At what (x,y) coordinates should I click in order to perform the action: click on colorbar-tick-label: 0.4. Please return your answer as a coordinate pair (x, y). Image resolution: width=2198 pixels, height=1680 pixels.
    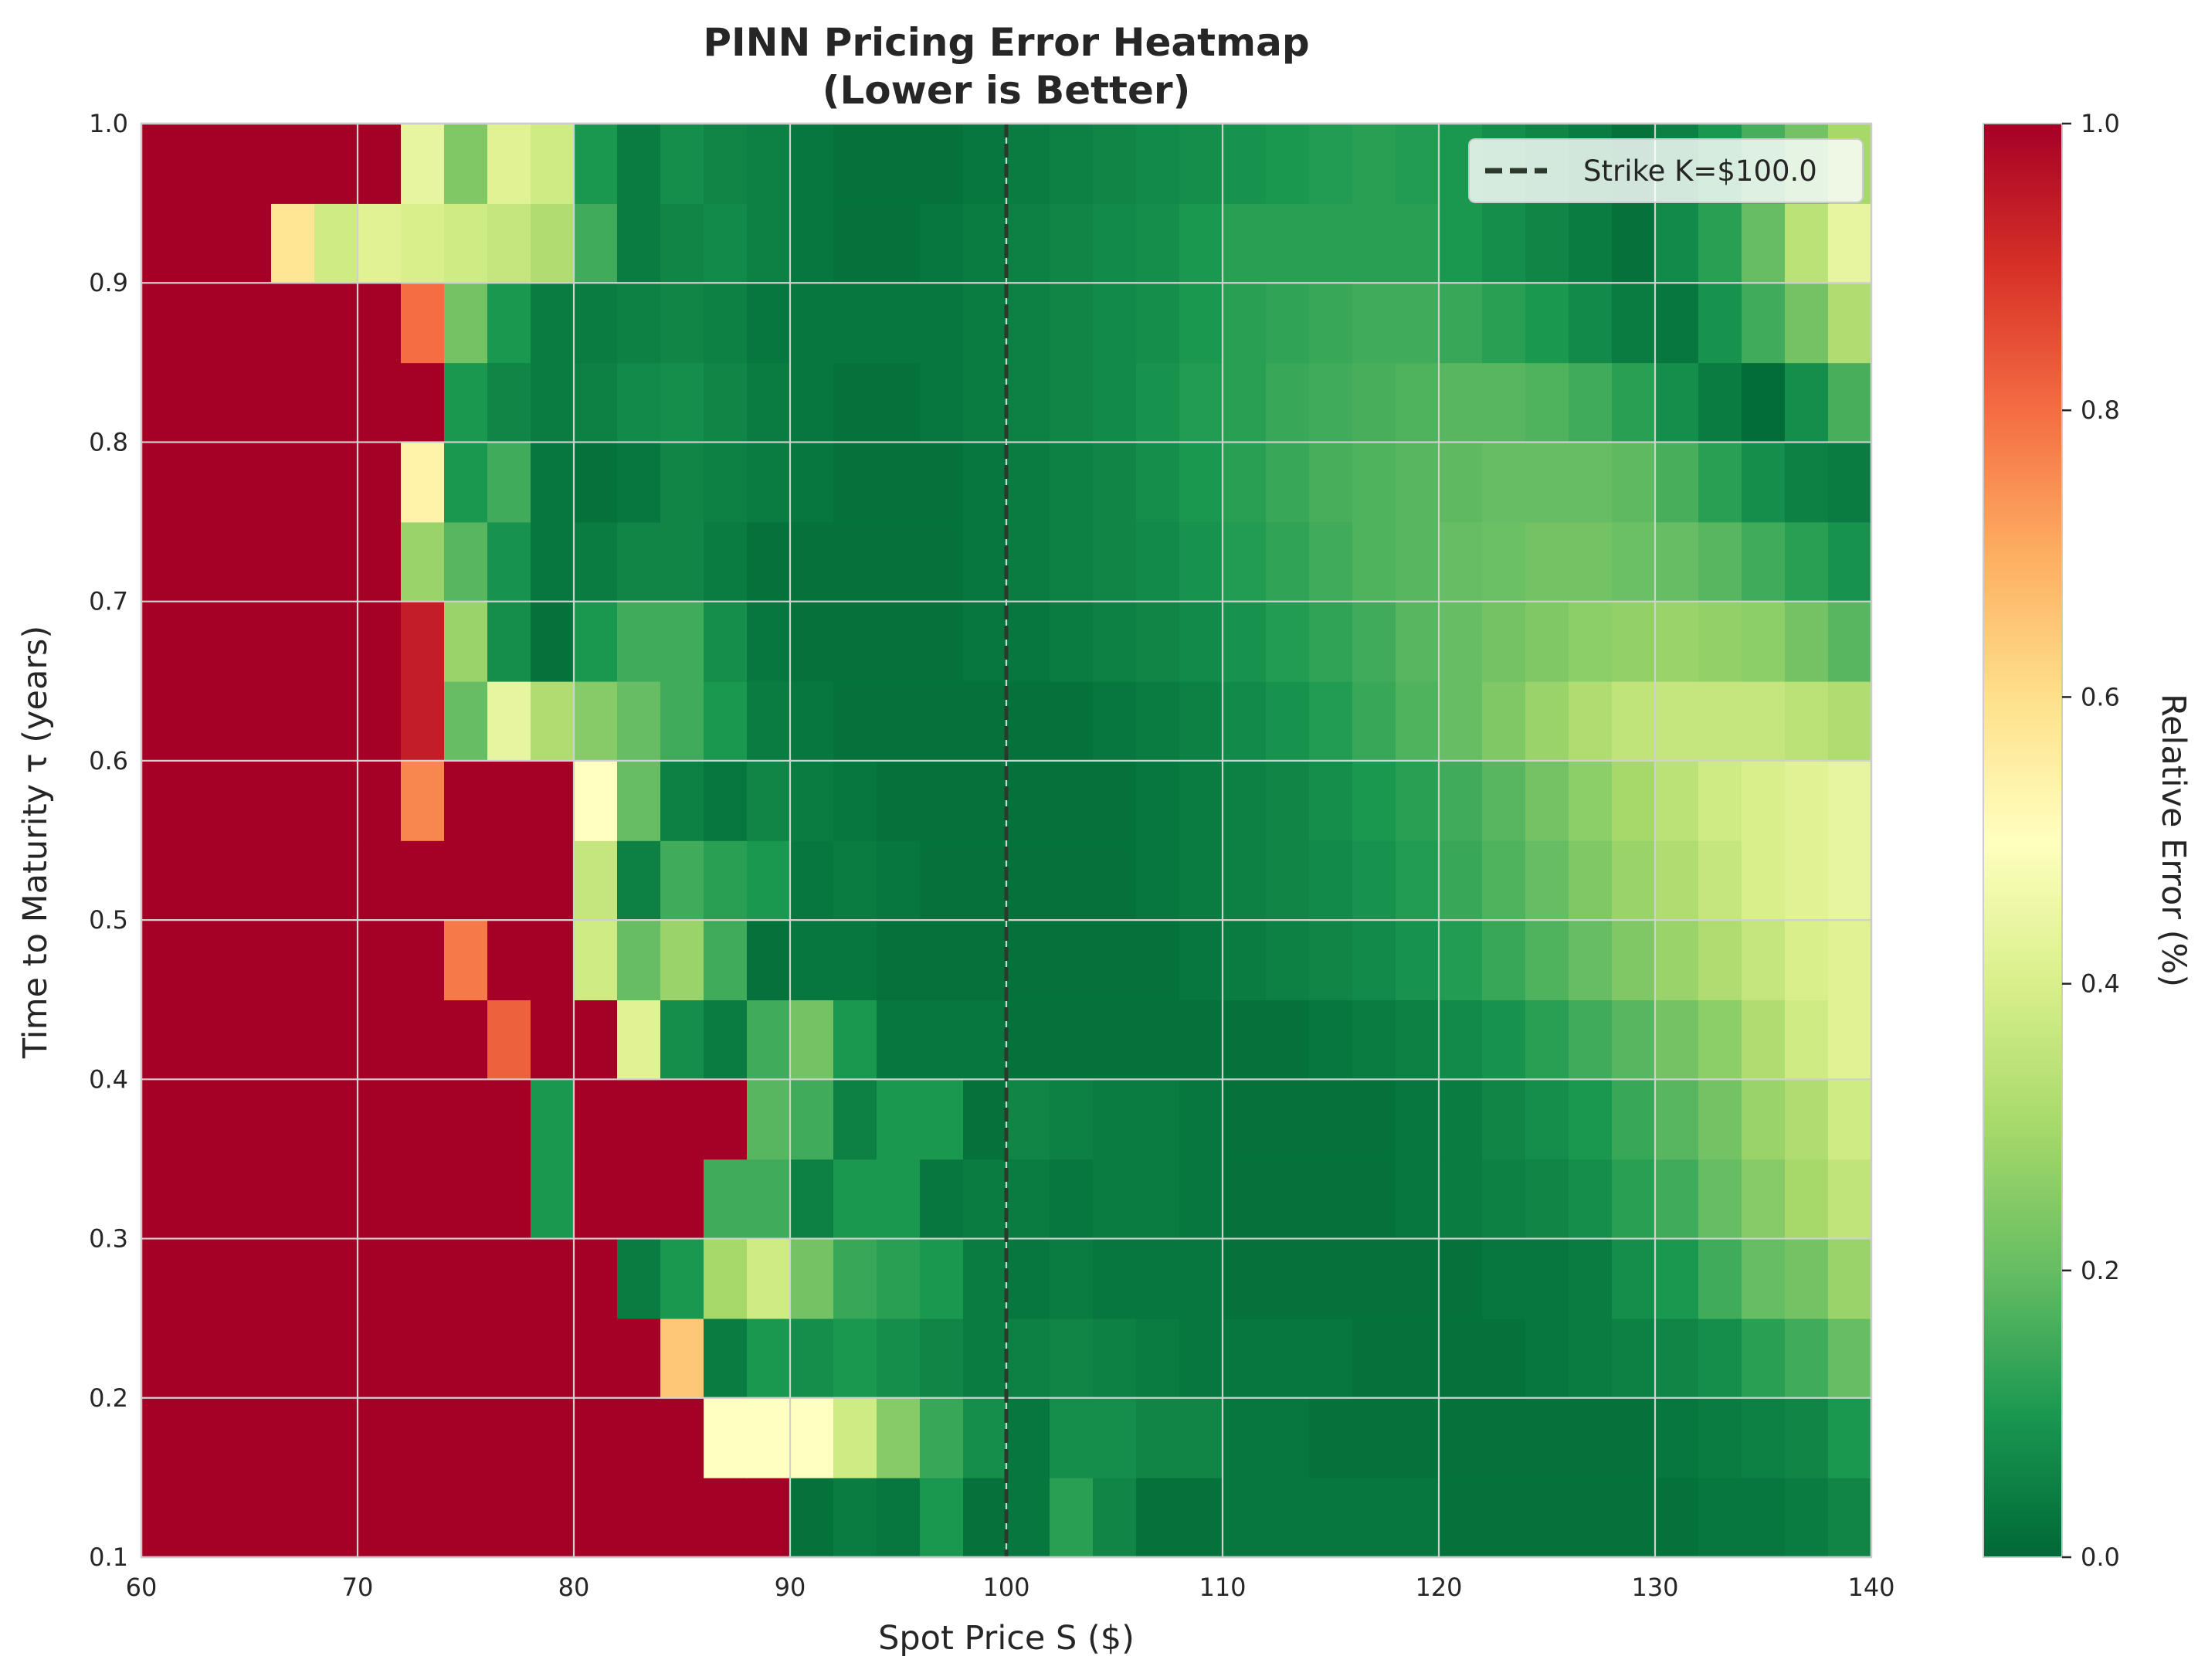
    Looking at the image, I should click on (2101, 984).